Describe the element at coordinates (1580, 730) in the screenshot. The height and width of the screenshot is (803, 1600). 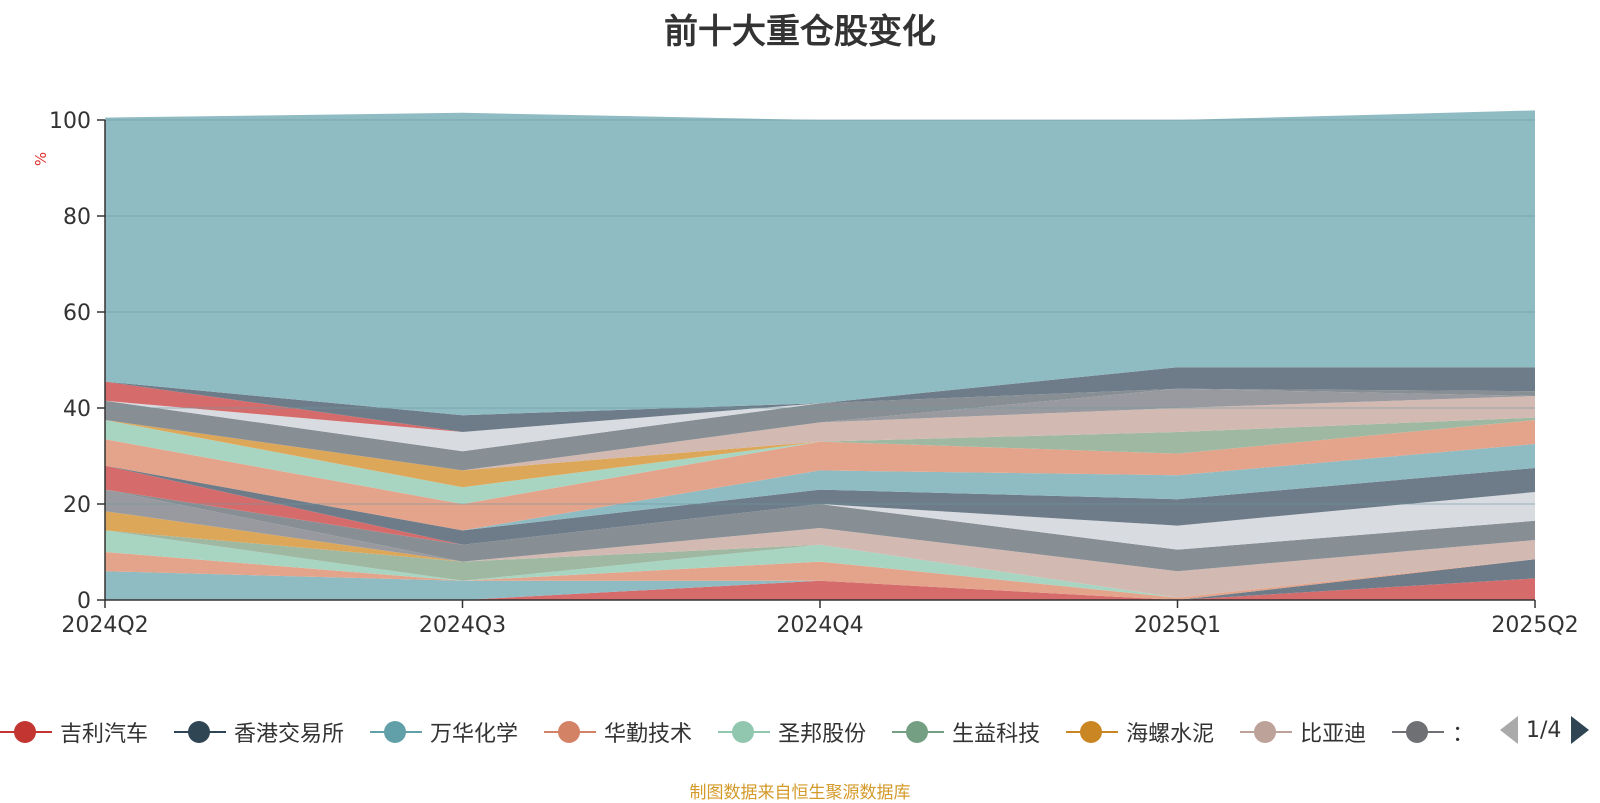
I see `next-page-icon` at that location.